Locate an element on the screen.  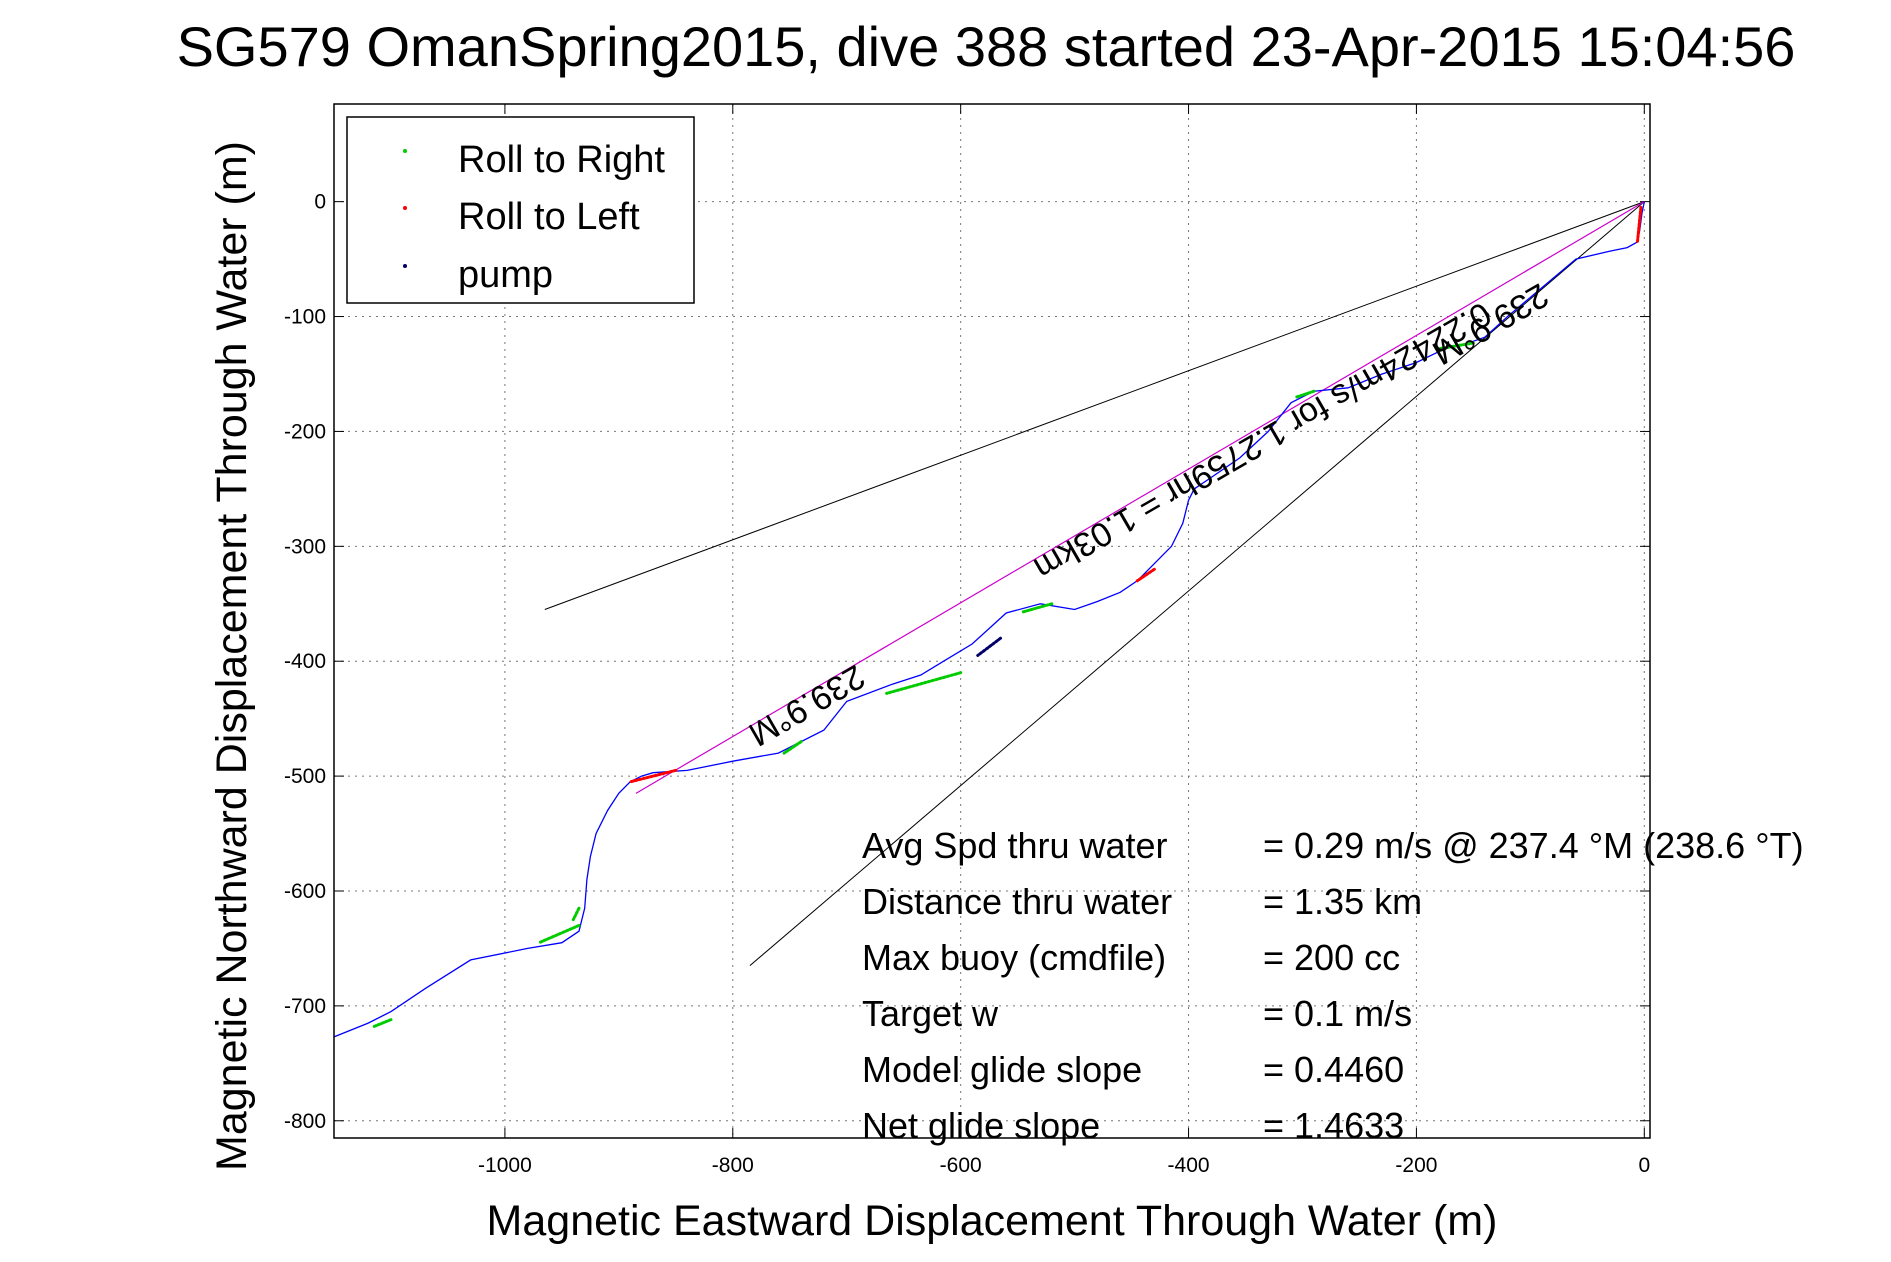
stat-value-target-w: = 0.1 m/s is located at coordinates (1337, 1013).